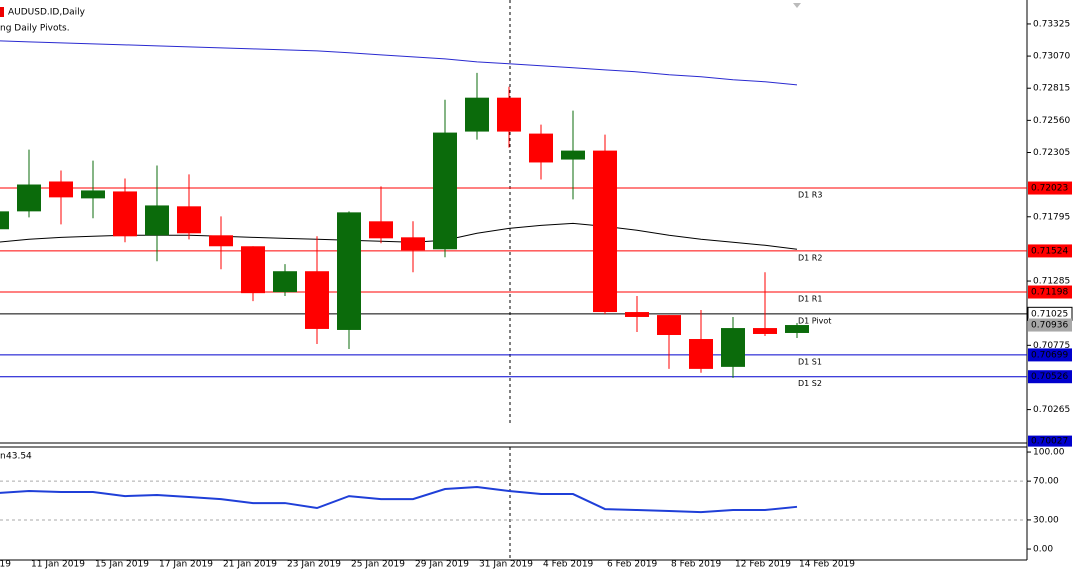 This screenshot has height=573, width=1075. I want to click on pivot-label: D1 S2, so click(810, 383).